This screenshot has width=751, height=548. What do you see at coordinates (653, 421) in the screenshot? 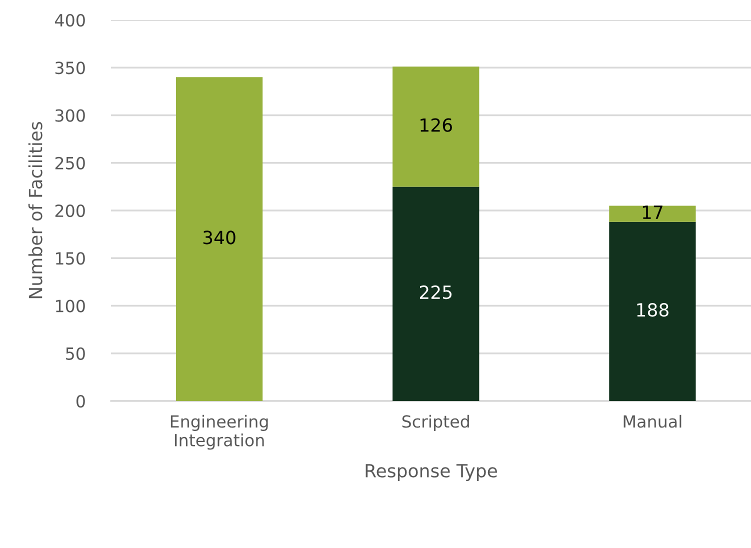
I see `x-tick-label: Manual` at bounding box center [653, 421].